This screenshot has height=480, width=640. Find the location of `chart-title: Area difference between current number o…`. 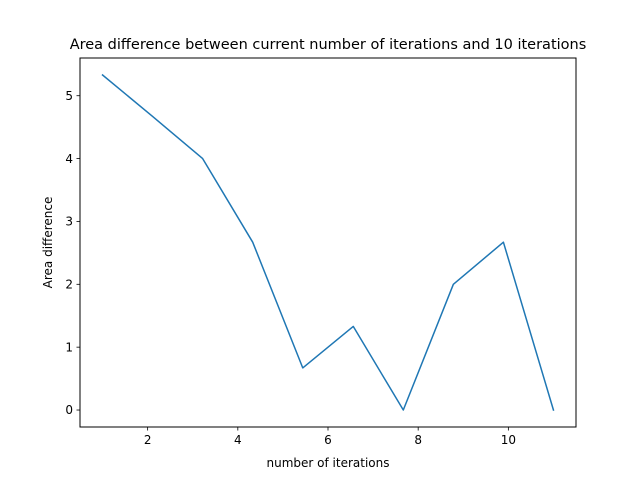

chart-title: Area difference between current number o… is located at coordinates (328, 45).